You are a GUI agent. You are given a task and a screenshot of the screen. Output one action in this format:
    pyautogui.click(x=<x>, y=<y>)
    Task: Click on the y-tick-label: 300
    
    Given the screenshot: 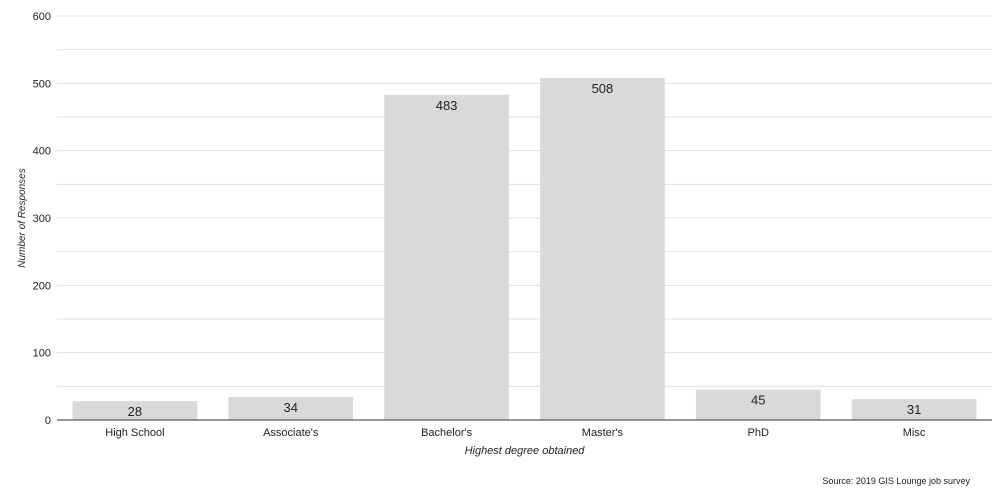 What is the action you would take?
    pyautogui.click(x=42, y=219)
    